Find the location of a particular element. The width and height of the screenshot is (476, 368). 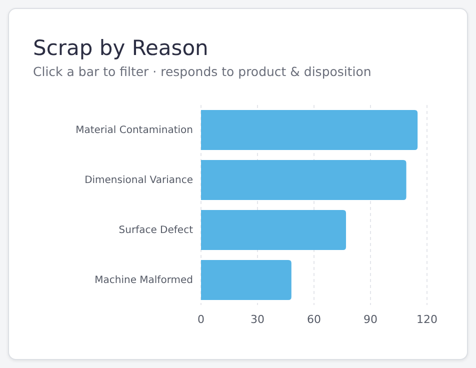

y-tick-label: Machine Malformed is located at coordinates (143, 280).